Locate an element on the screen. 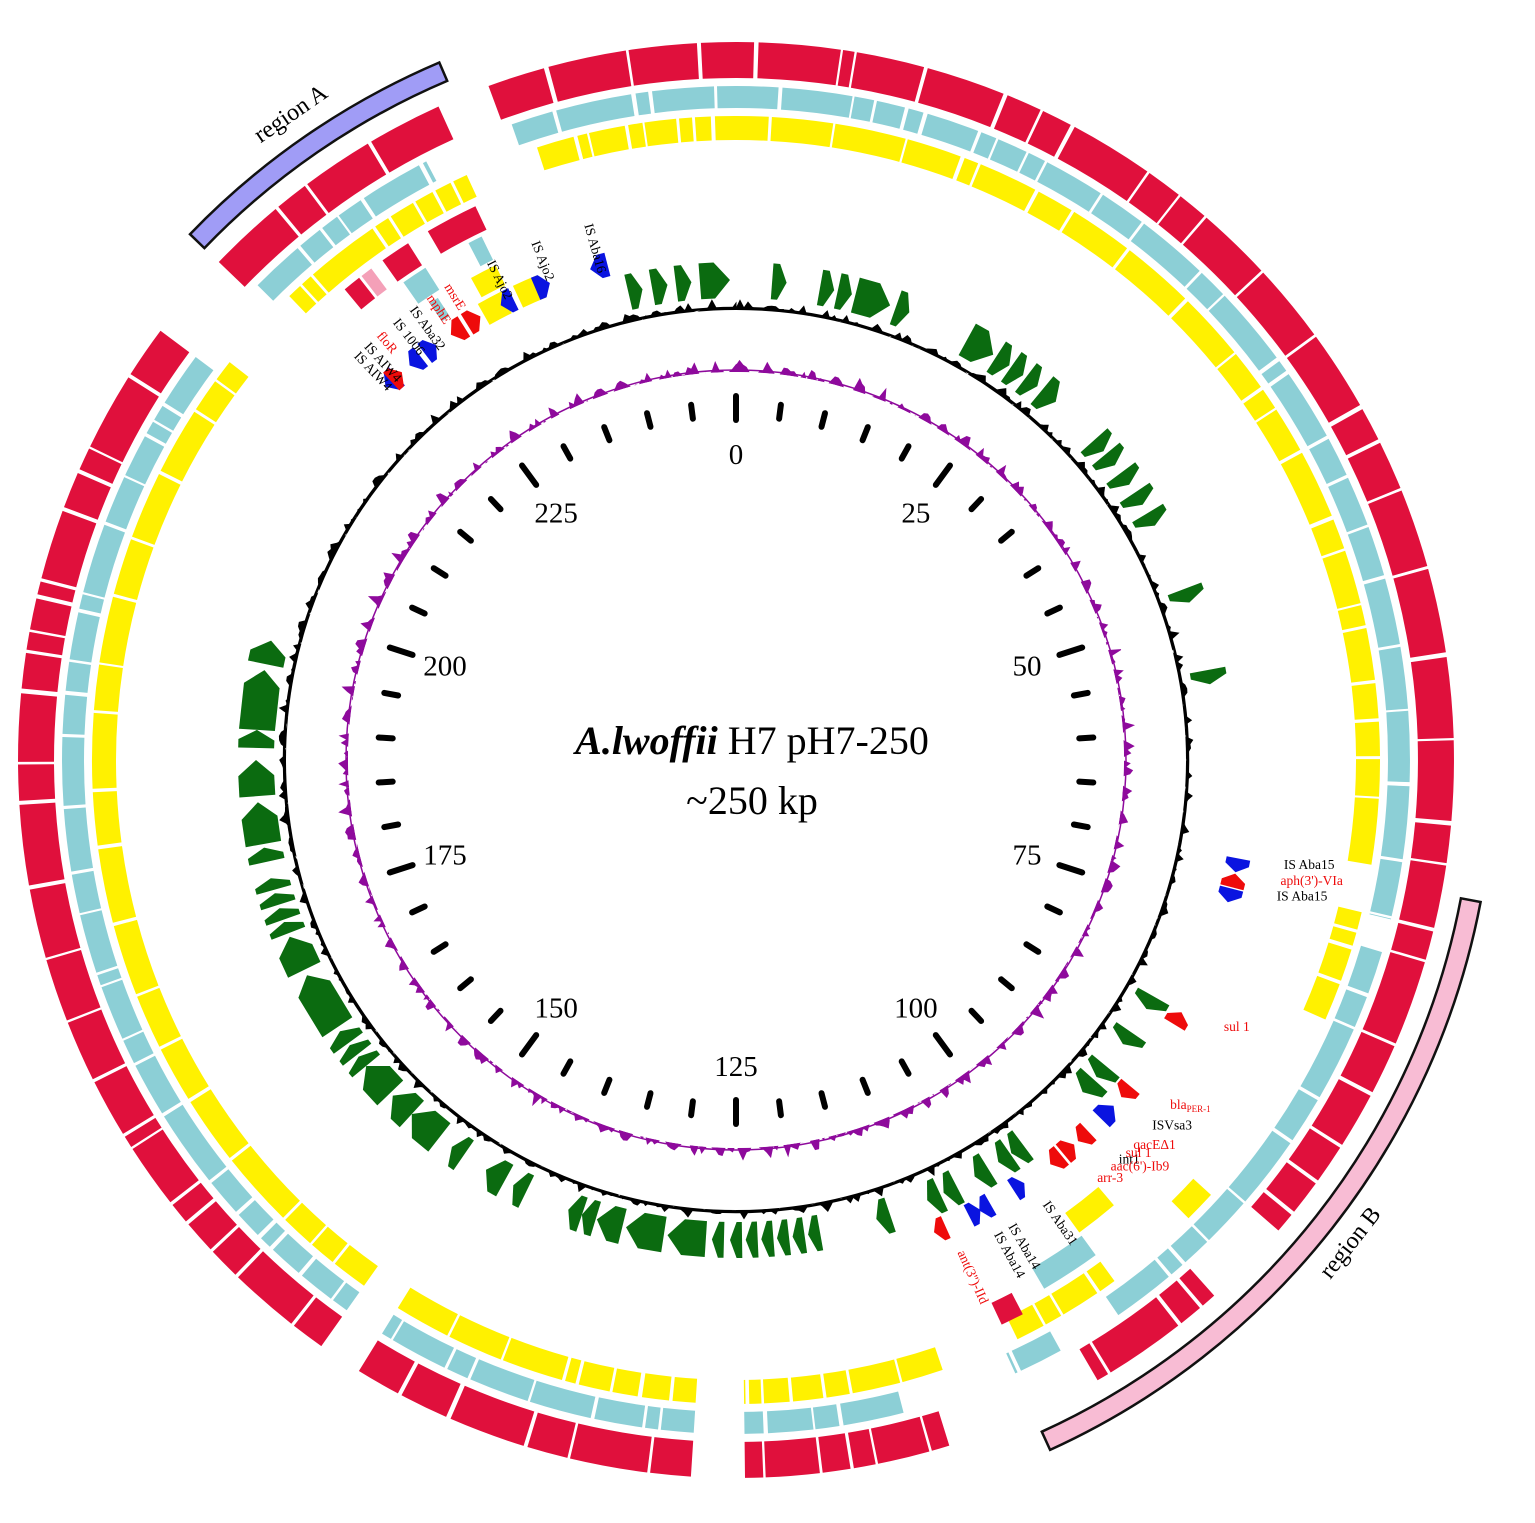 Image resolution: width=1535 pixels, height=1523 pixels. annotation-label: ant(3'')-IId is located at coordinates (973, 1277).